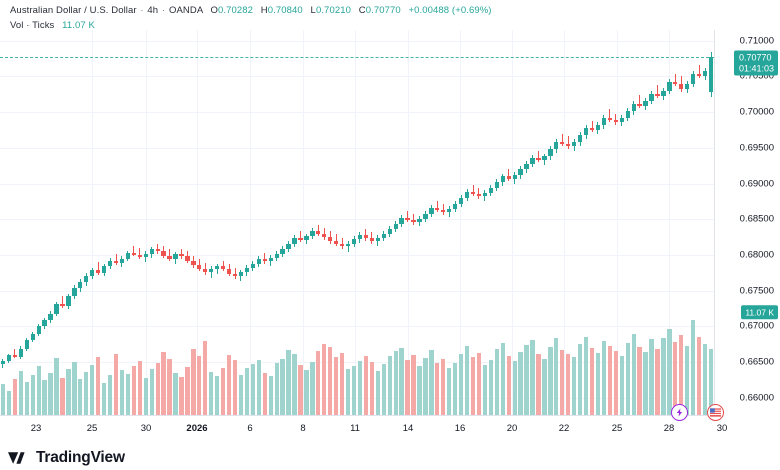  I want to click on lightning-bolt-icon, so click(679, 412).